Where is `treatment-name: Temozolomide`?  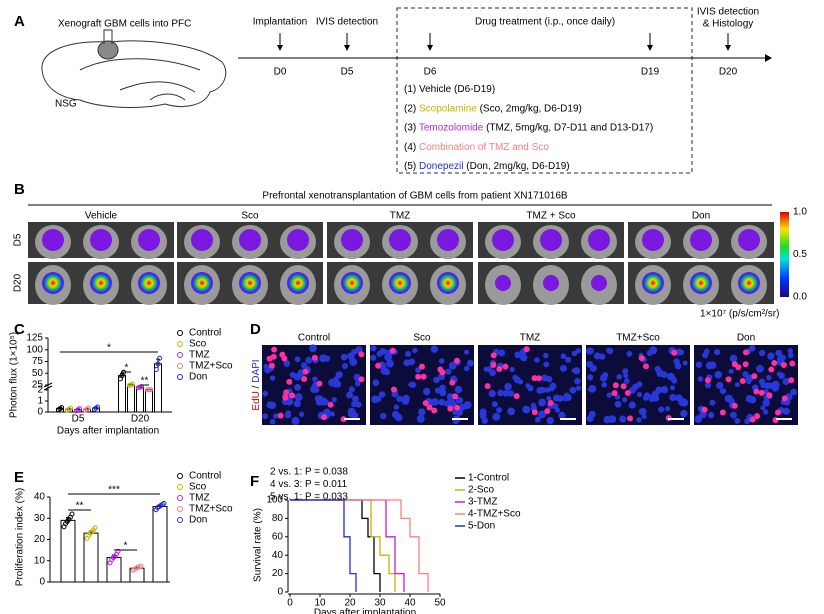
treatment-name: Temozolomide is located at coordinates (451, 127).